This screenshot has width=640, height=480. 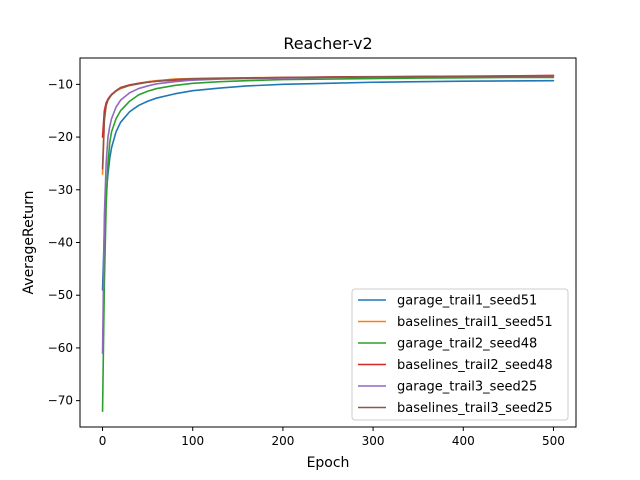 I want to click on y-tick-label: −60, so click(x=60, y=348).